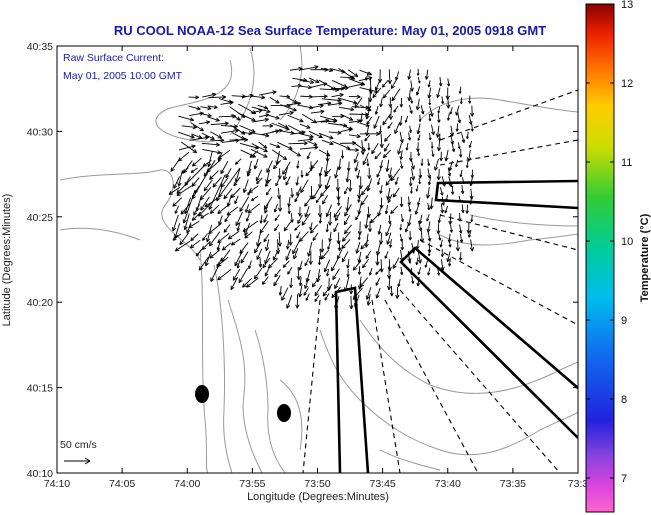 The height and width of the screenshot is (515, 651). Describe the element at coordinates (252, 484) in the screenshot. I see `x-tick-label: 73:55` at that location.